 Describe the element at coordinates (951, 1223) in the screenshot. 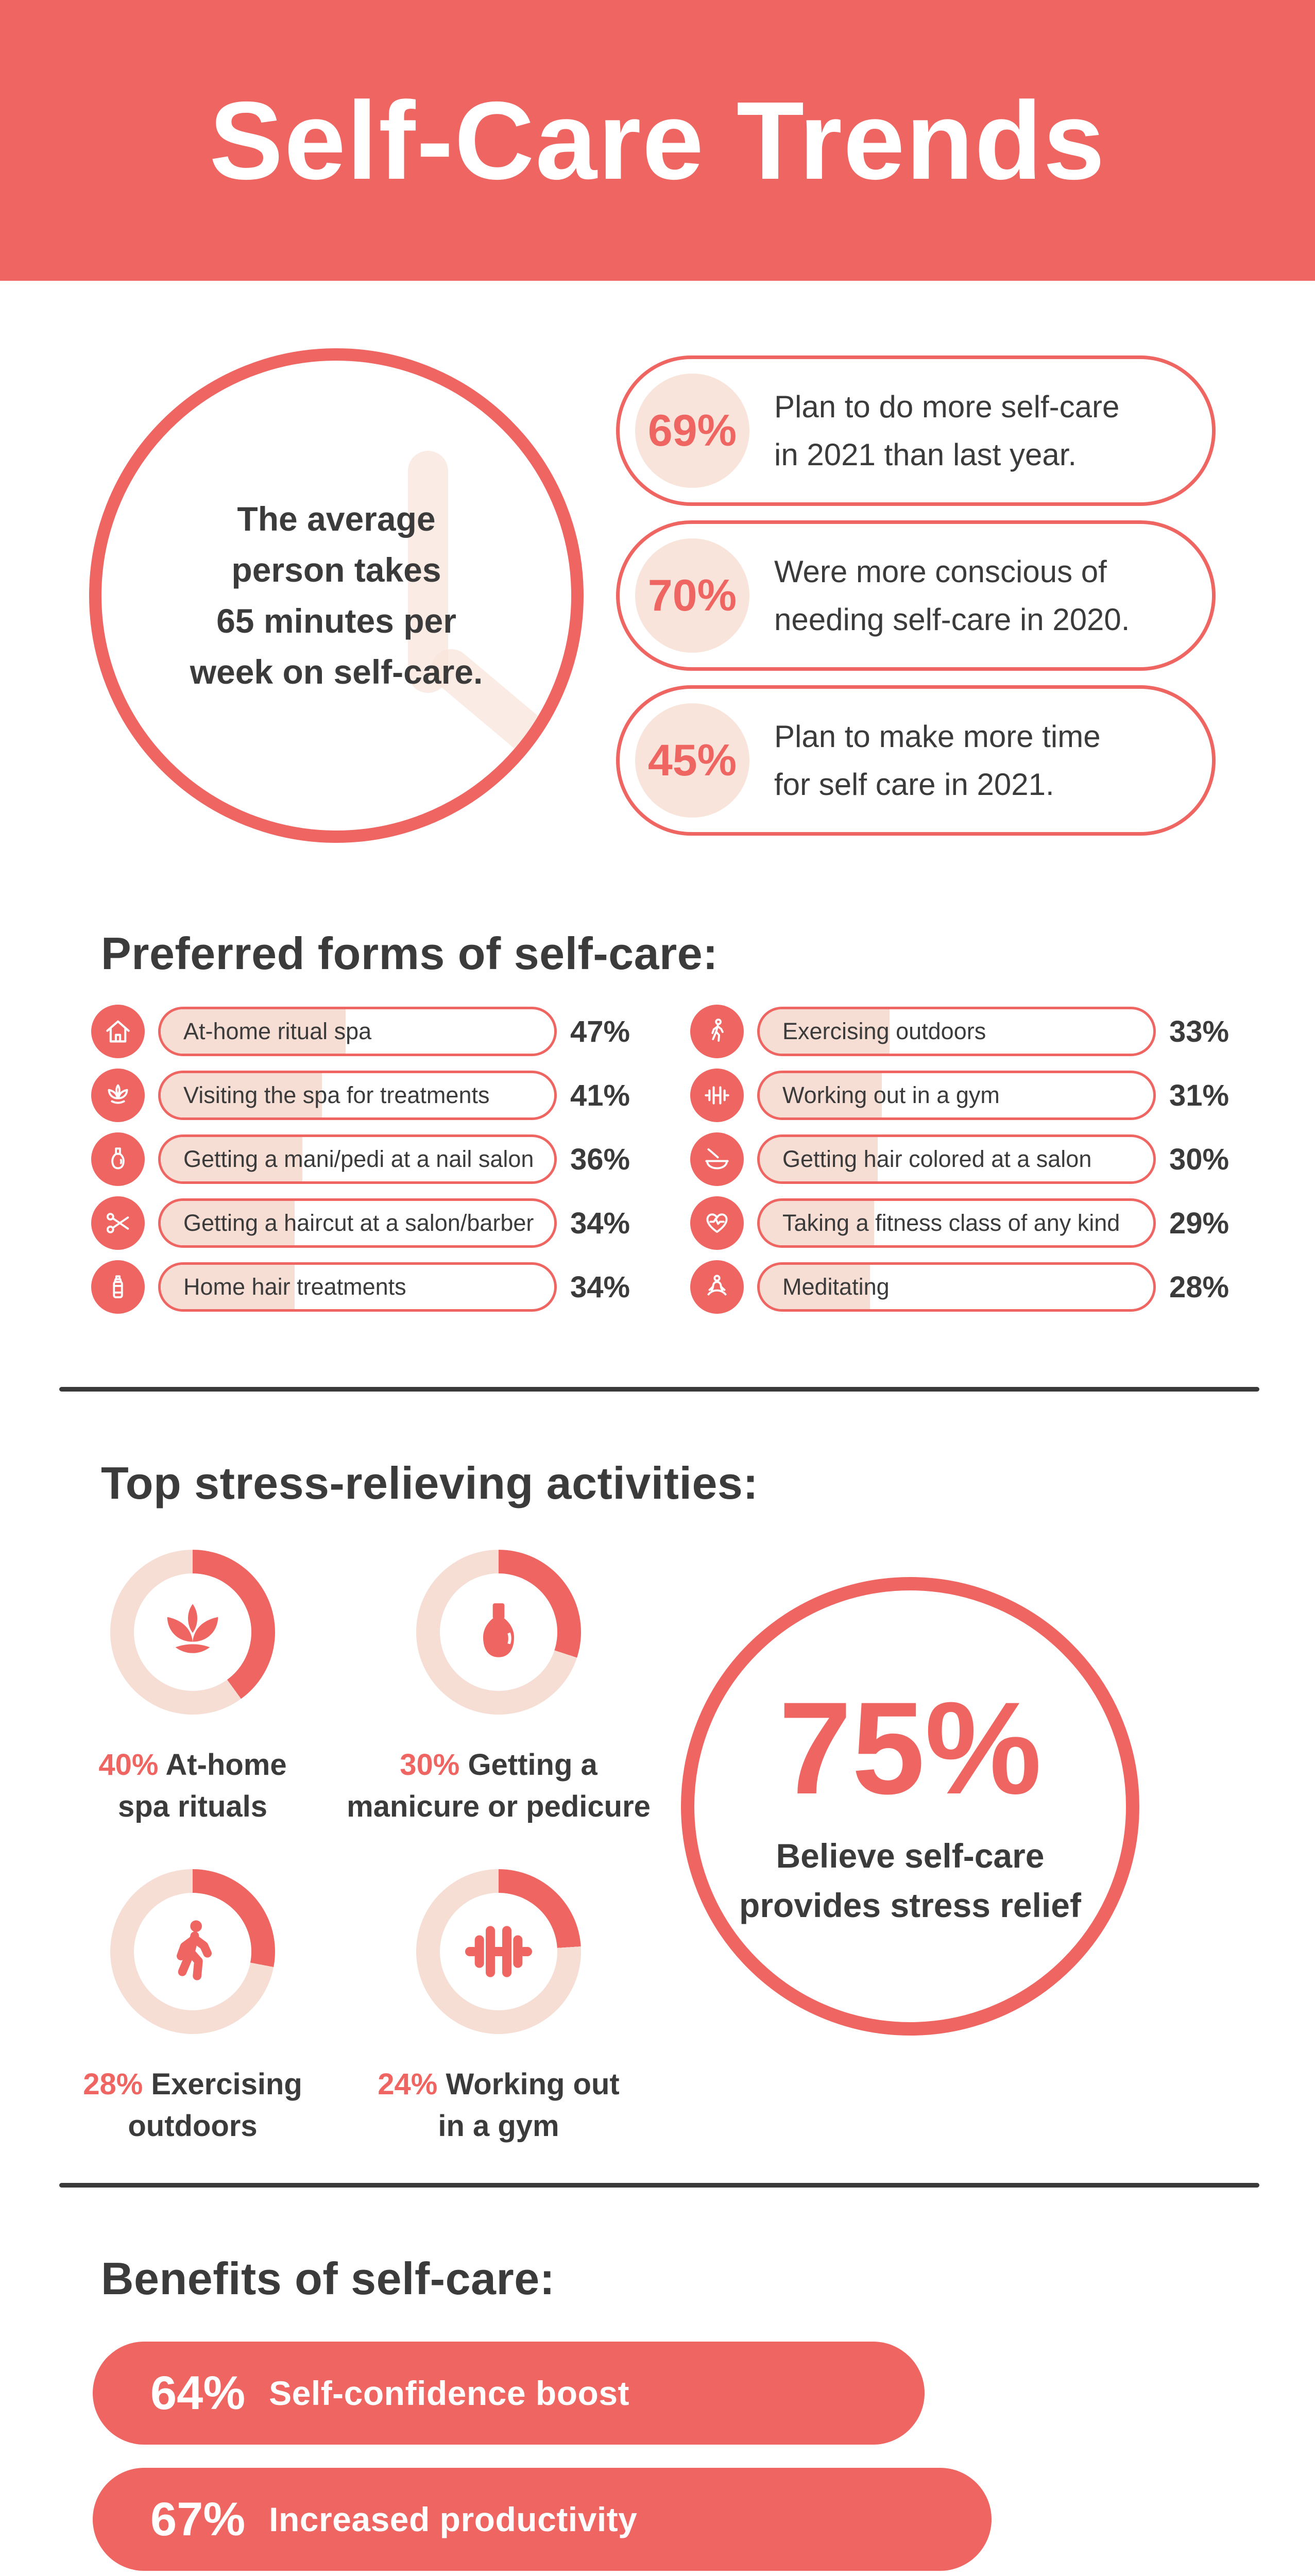

I see `pref-label: Taking a fitness class of any kind` at that location.